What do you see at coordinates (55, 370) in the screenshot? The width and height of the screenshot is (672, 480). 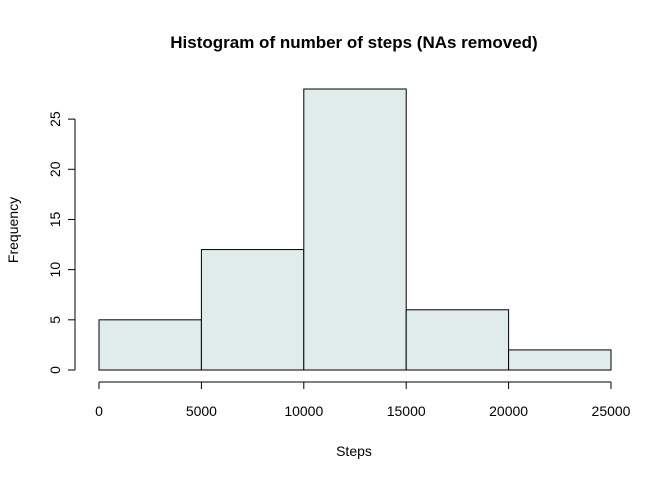 I see `y-tick-label-0: 0` at bounding box center [55, 370].